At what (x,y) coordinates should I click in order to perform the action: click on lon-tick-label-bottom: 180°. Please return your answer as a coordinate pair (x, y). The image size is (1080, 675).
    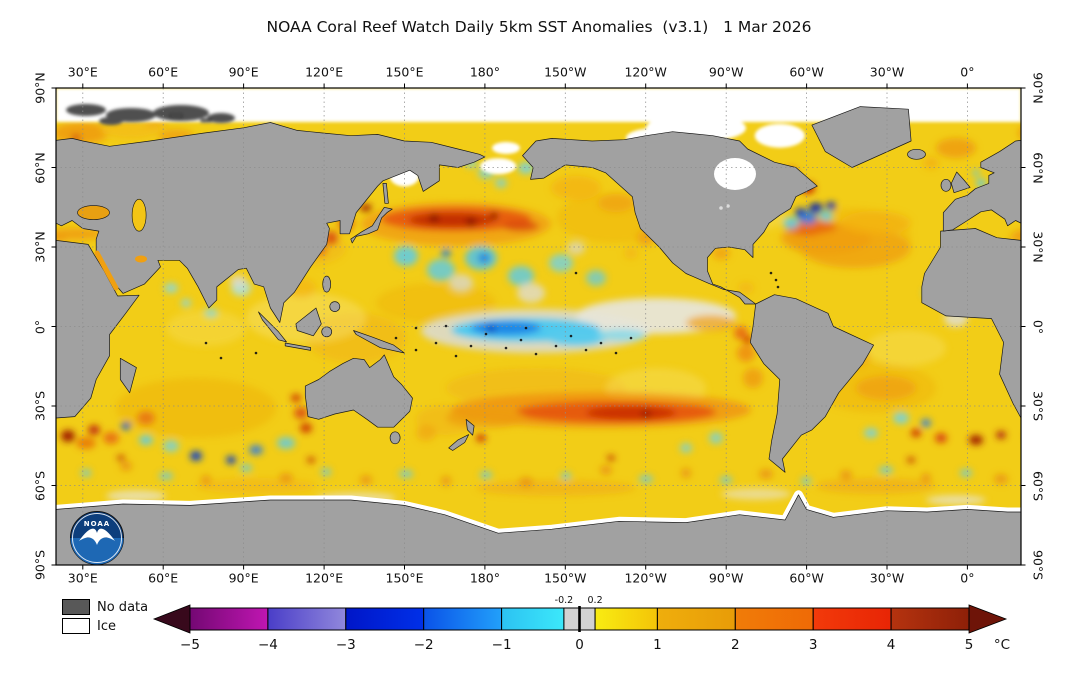
    Looking at the image, I should click on (484, 578).